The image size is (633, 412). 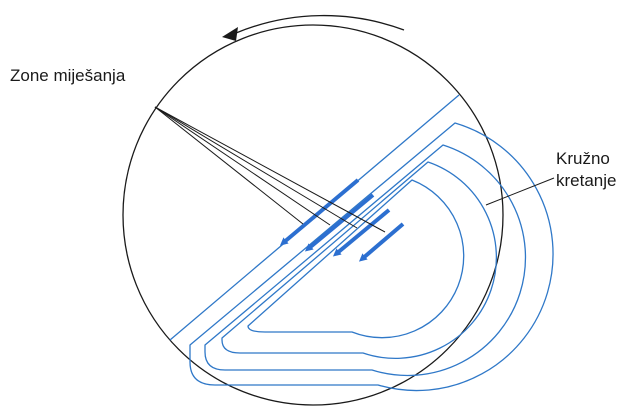 What do you see at coordinates (583, 158) in the screenshot?
I see `circular-motion-line1: Kružno` at bounding box center [583, 158].